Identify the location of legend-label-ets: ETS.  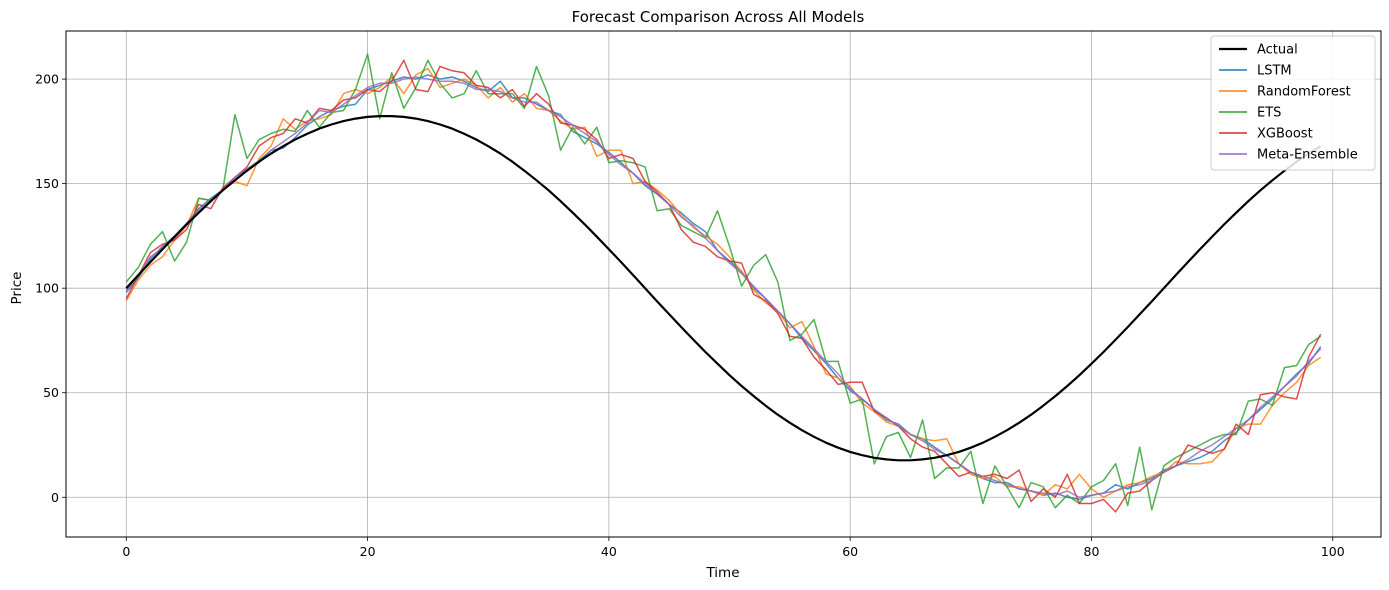
(1269, 113).